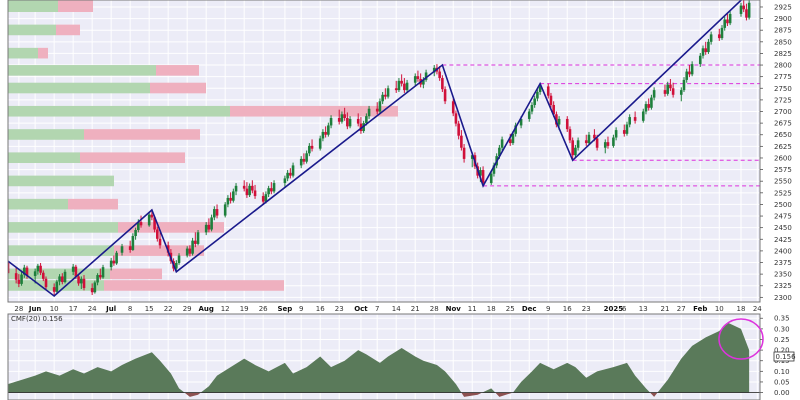 Image resolution: width=800 pixels, height=400 pixels. Describe the element at coordinates (643, 309) in the screenshot. I see `date-tick-label: 13` at that location.